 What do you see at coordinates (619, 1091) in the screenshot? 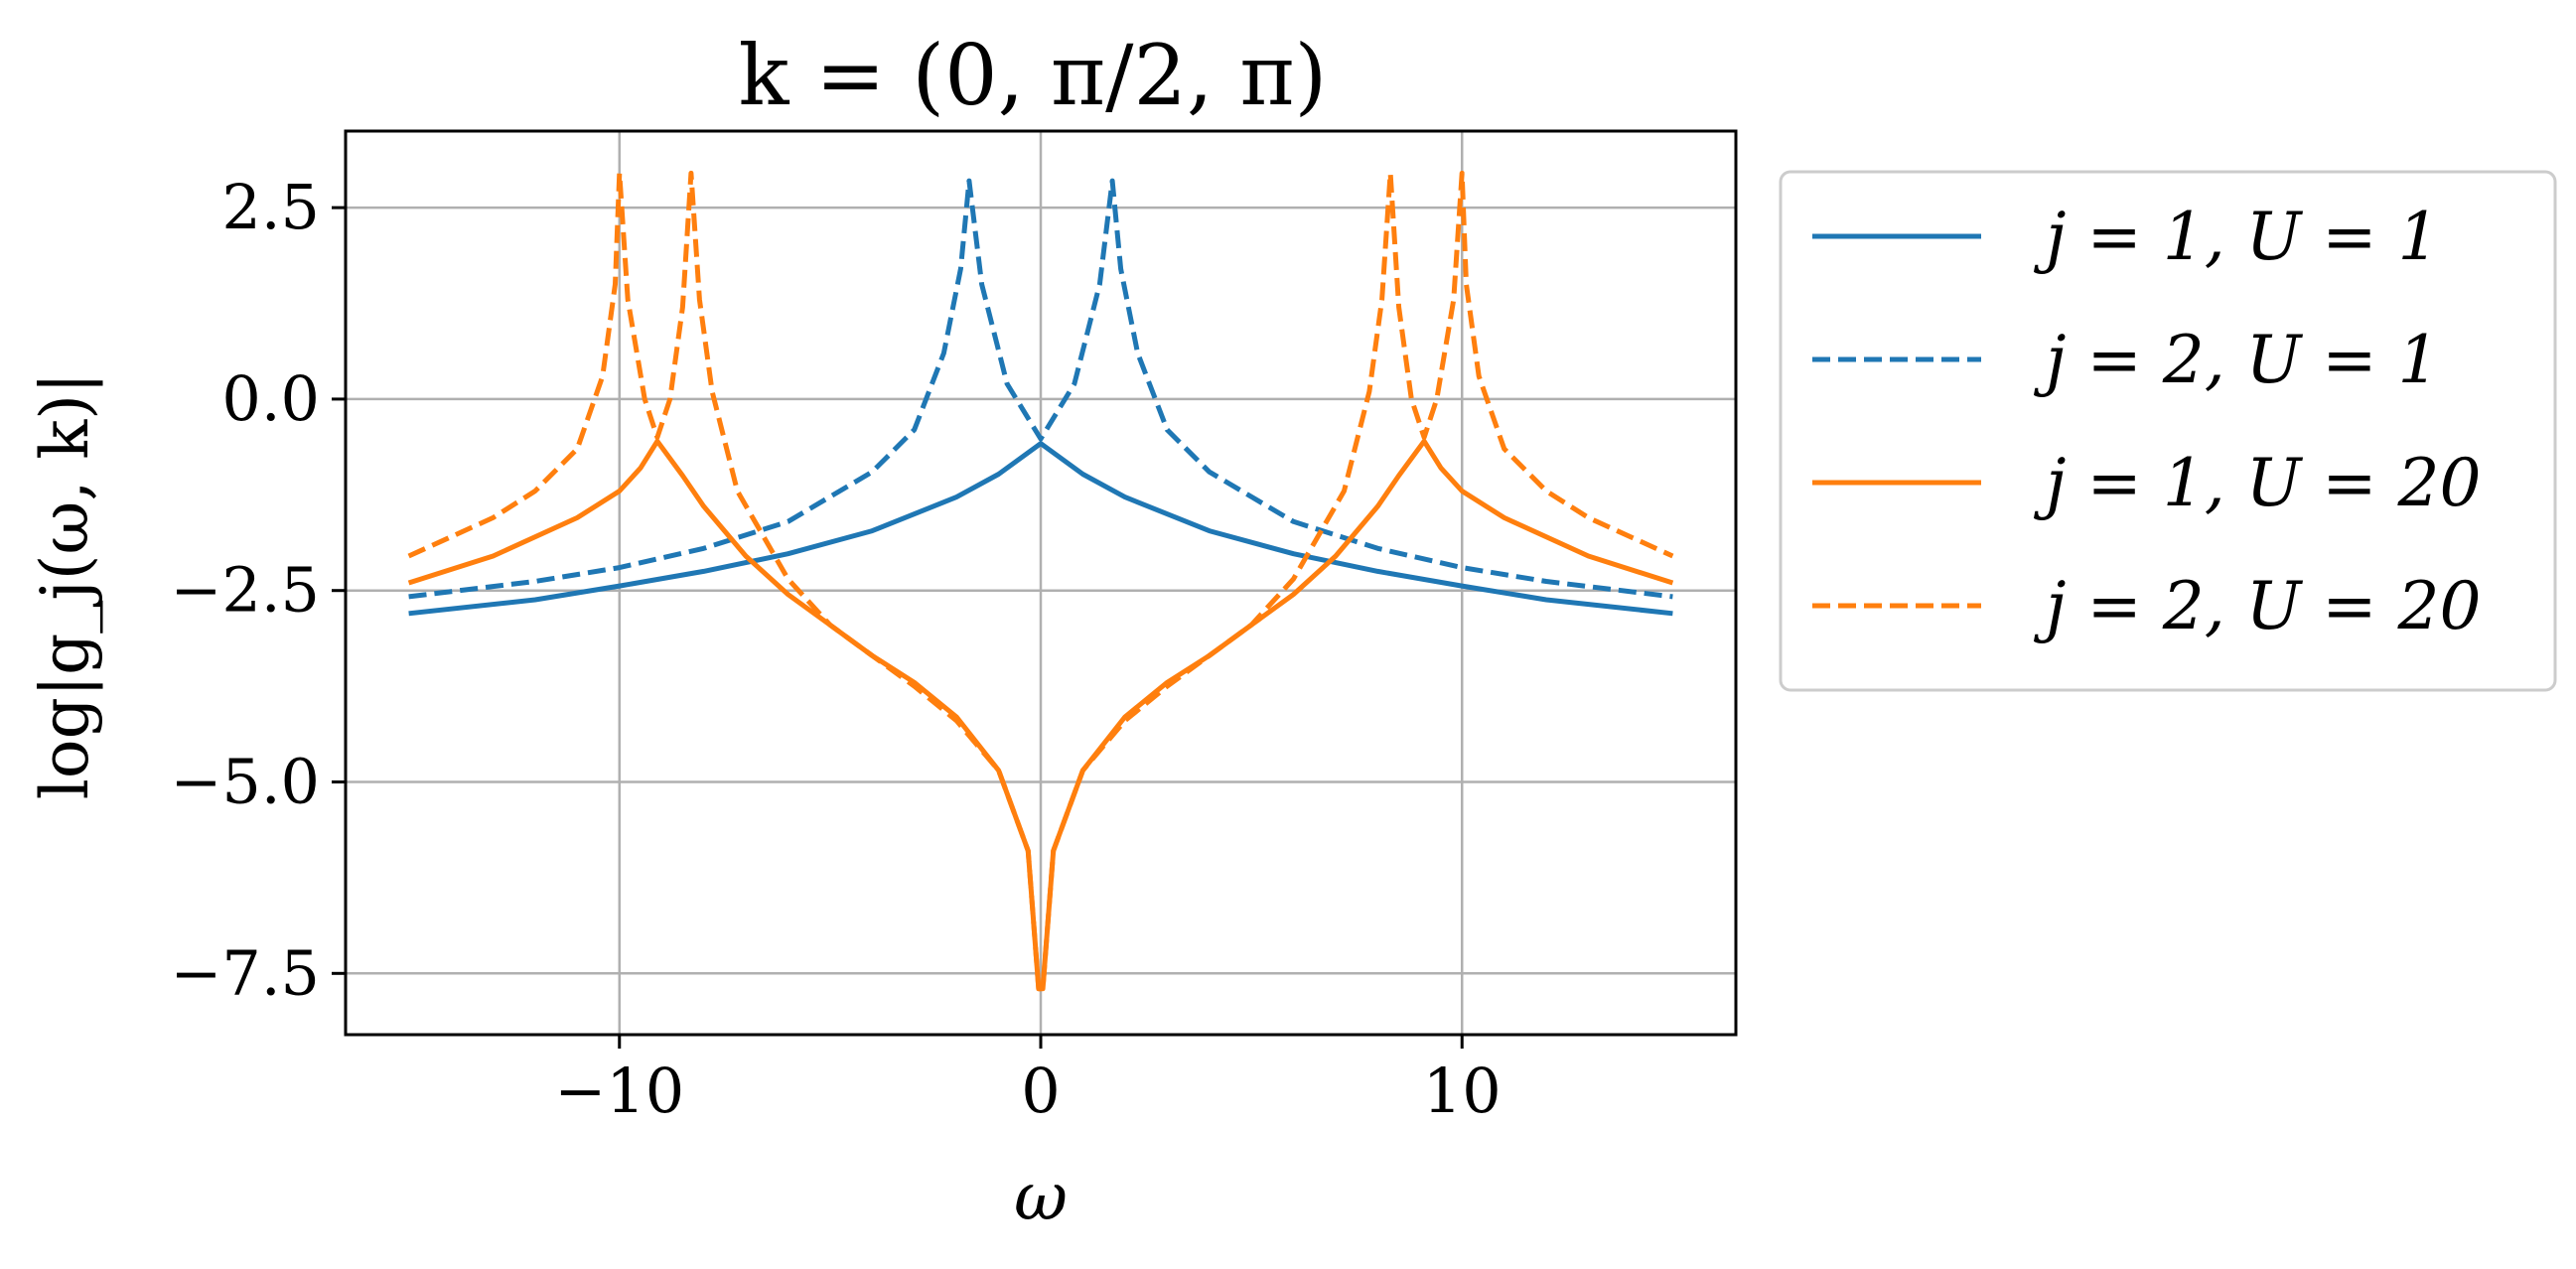
I see `x-tick-label: −10` at bounding box center [619, 1091].